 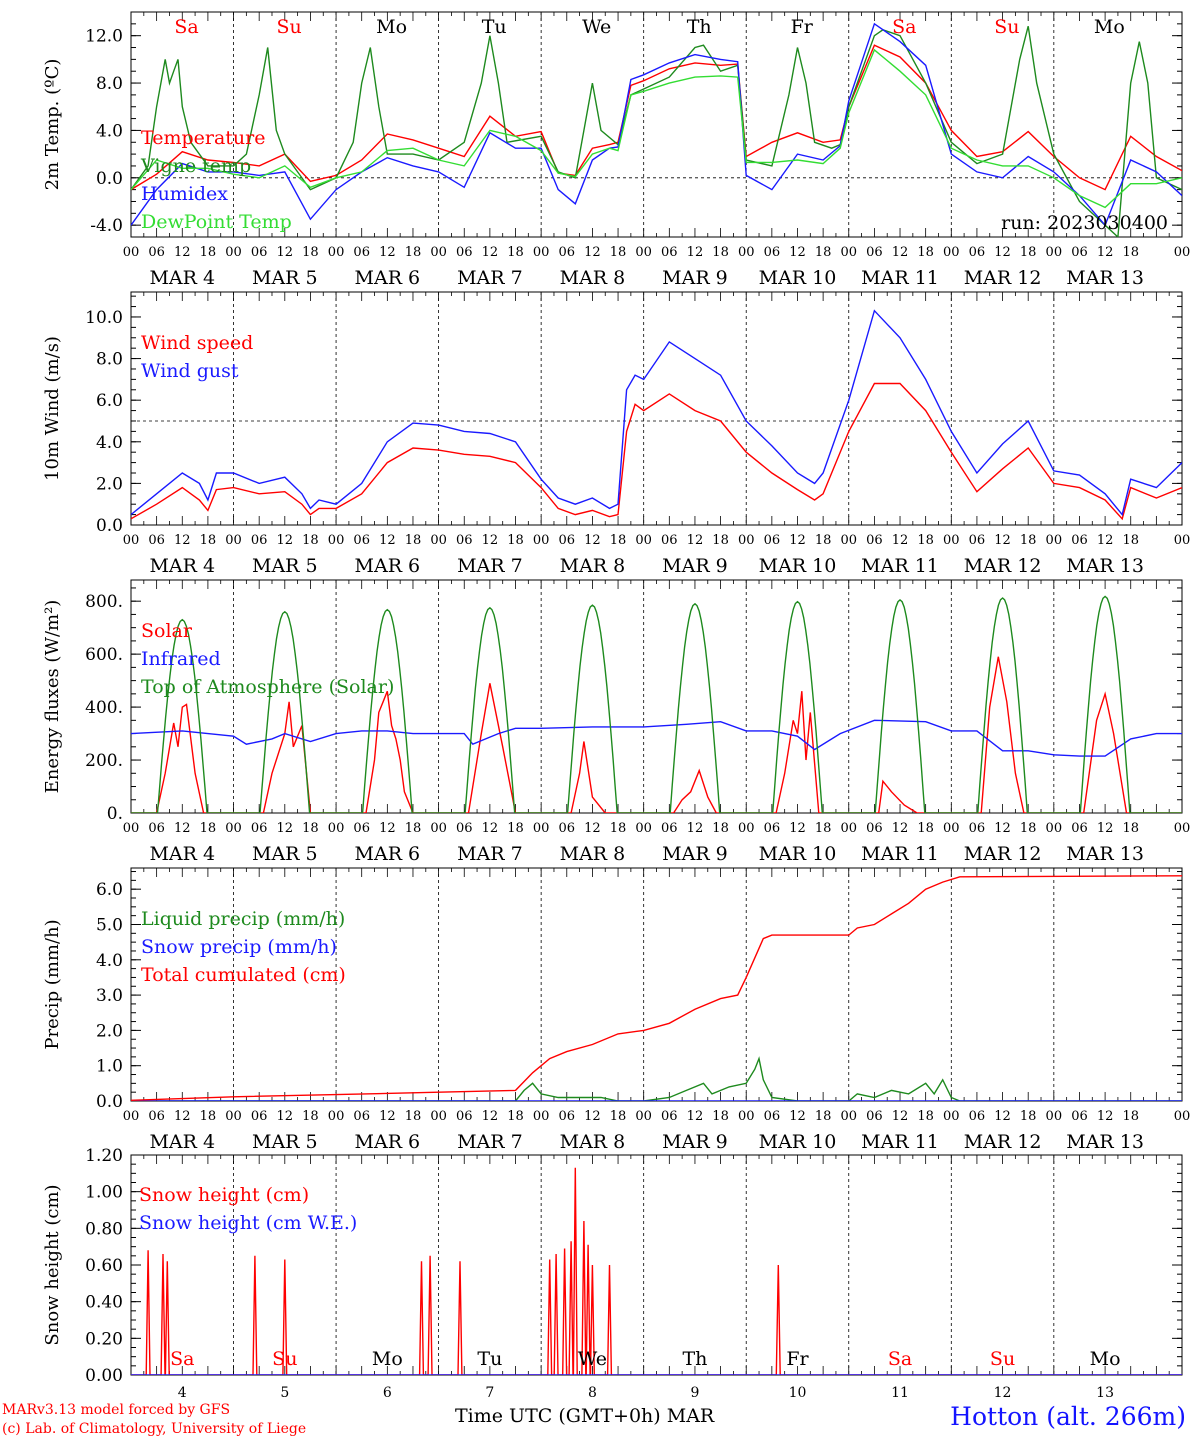 What do you see at coordinates (690, 1416) in the screenshot?
I see `month-label: MAR` at bounding box center [690, 1416].